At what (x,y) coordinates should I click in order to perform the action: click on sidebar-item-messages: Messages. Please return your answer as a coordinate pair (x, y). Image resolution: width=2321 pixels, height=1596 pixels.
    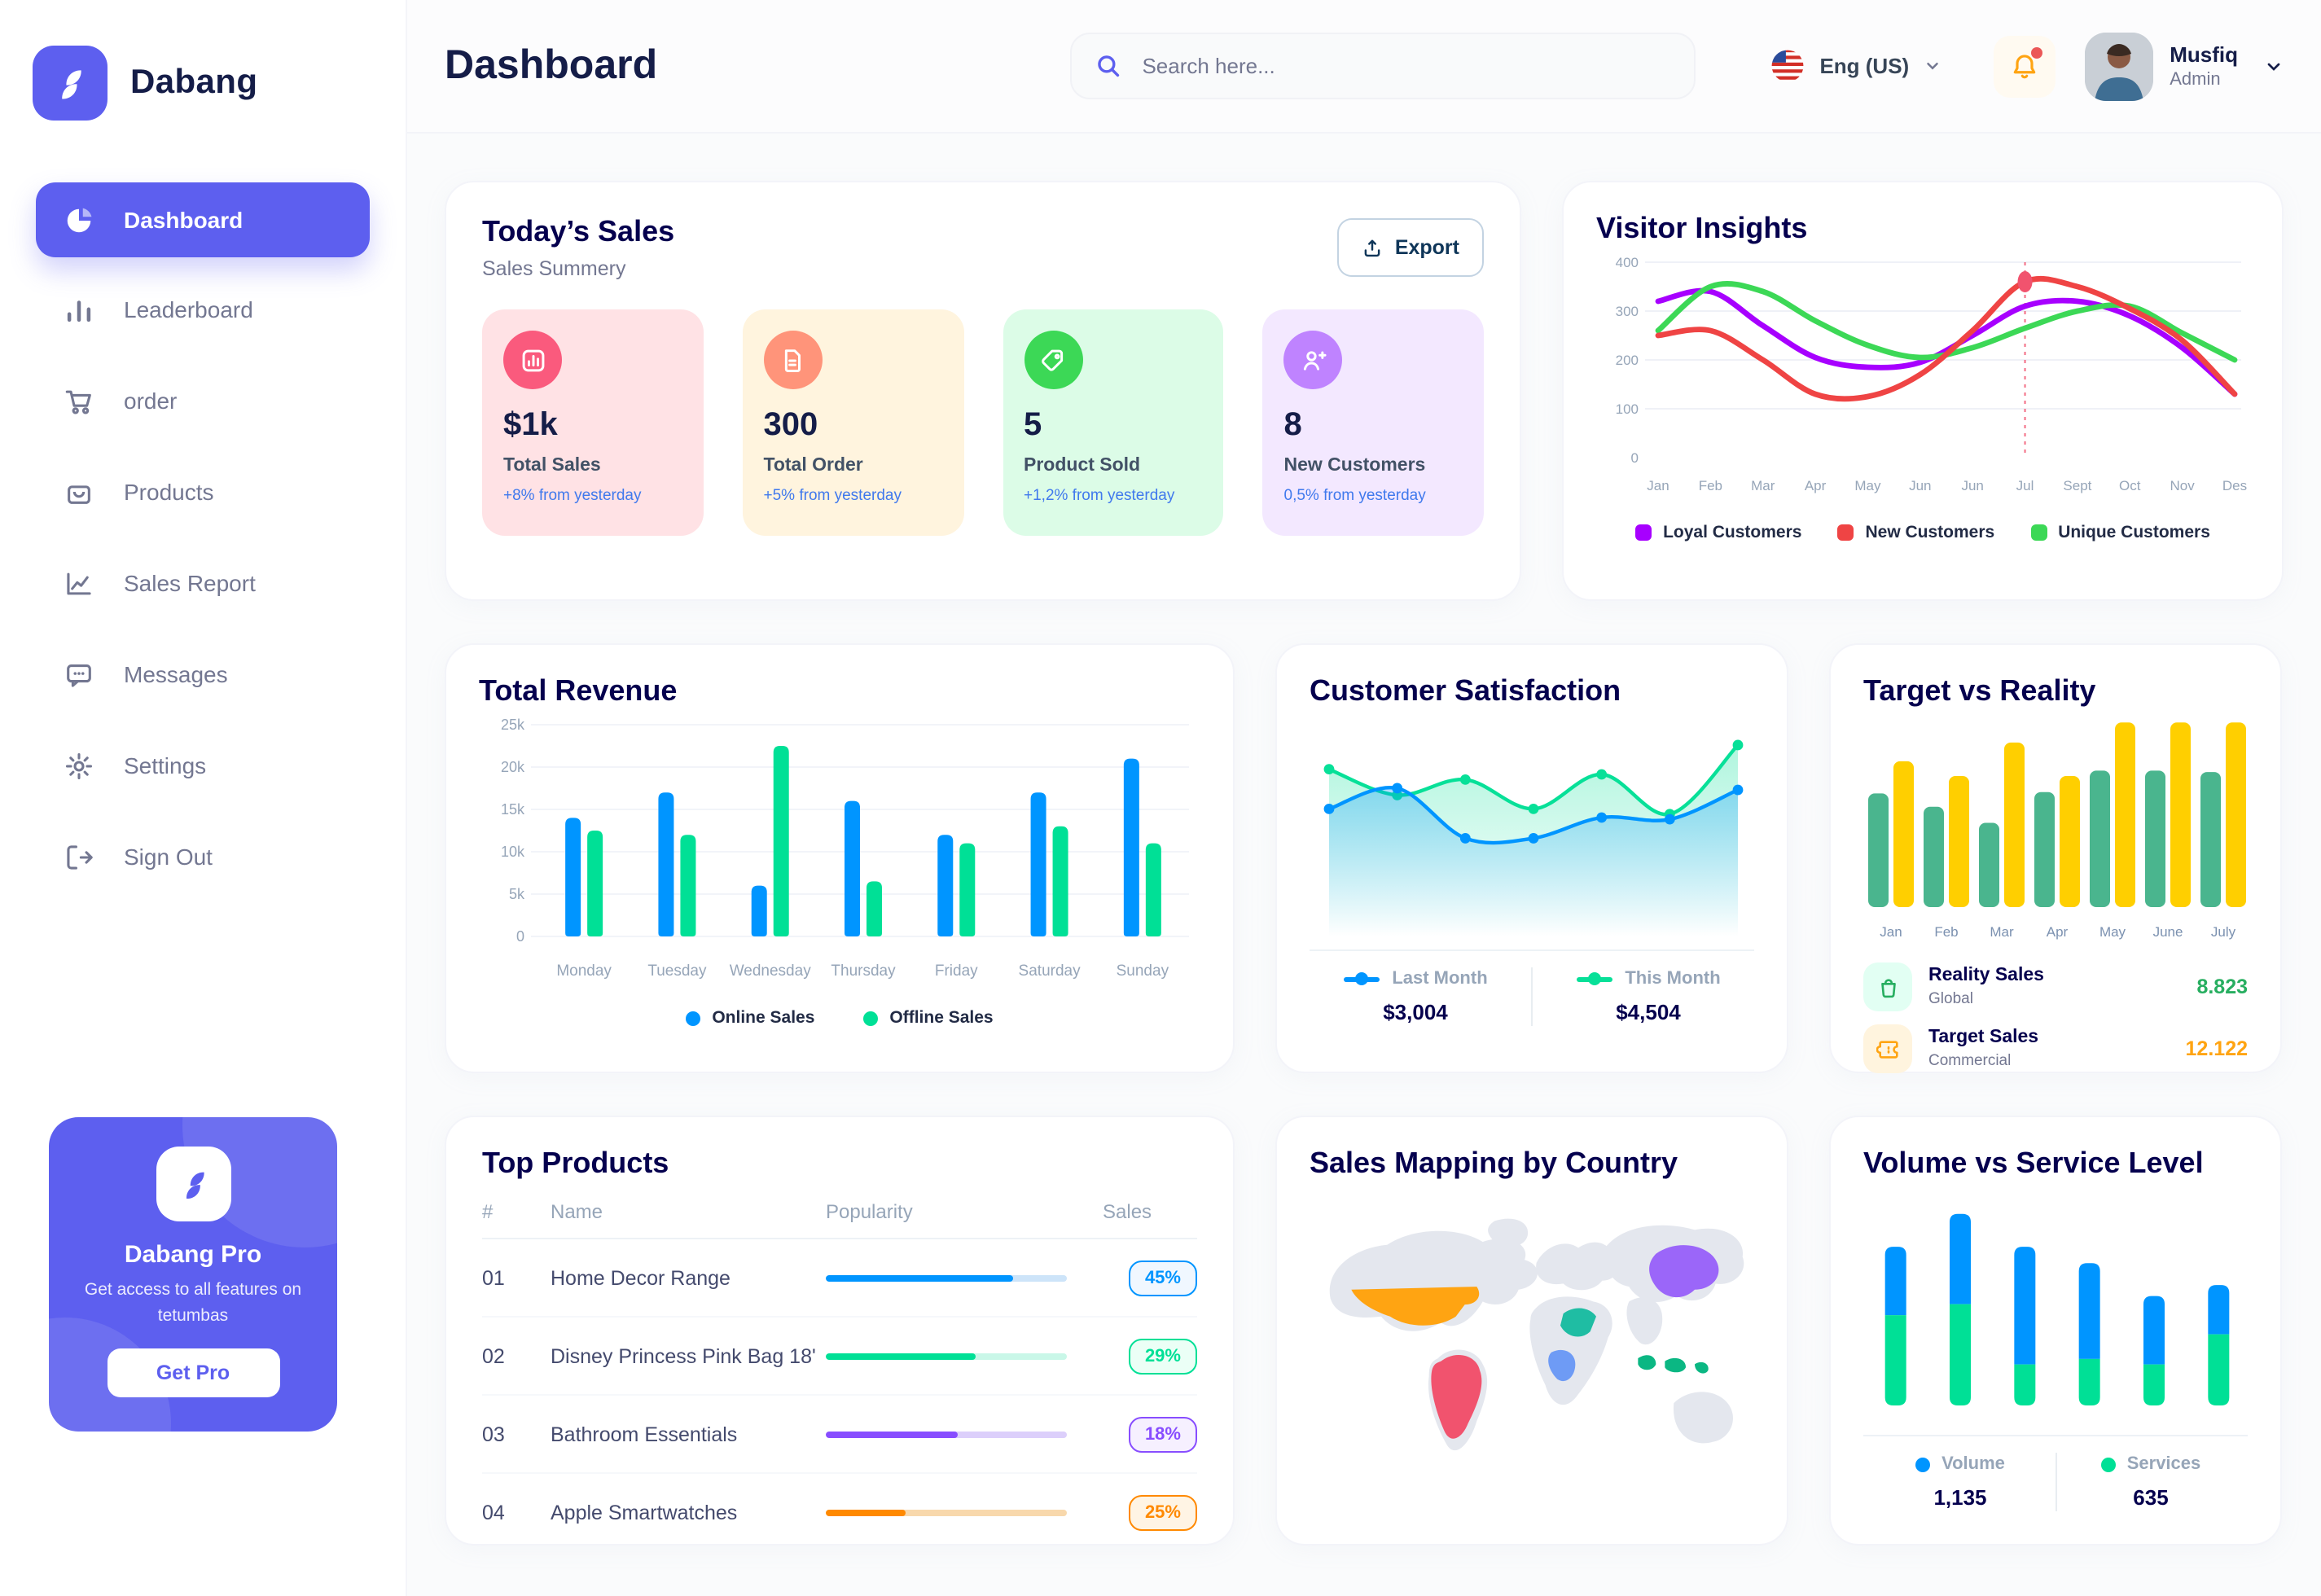
    Looking at the image, I should click on (203, 674).